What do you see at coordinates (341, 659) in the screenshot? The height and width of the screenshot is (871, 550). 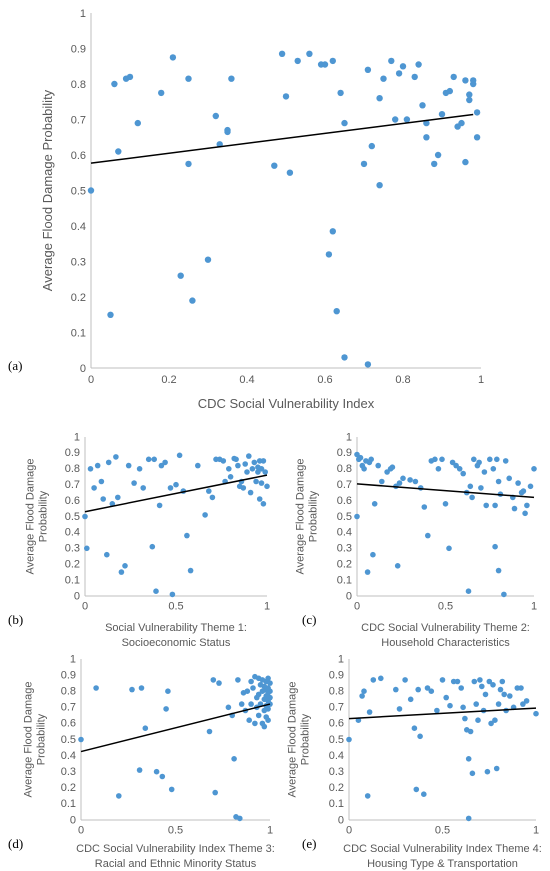 I see `y-tick-label: 1` at bounding box center [341, 659].